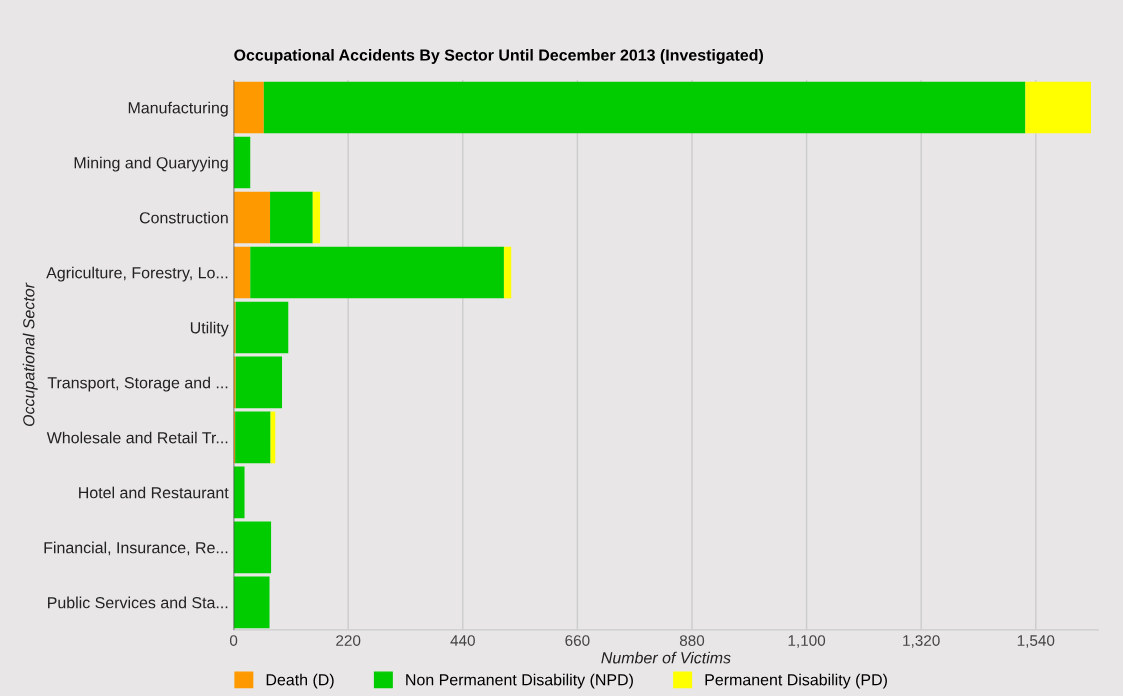 Image resolution: width=1123 pixels, height=696 pixels. I want to click on x-tick-label: 220, so click(348, 640).